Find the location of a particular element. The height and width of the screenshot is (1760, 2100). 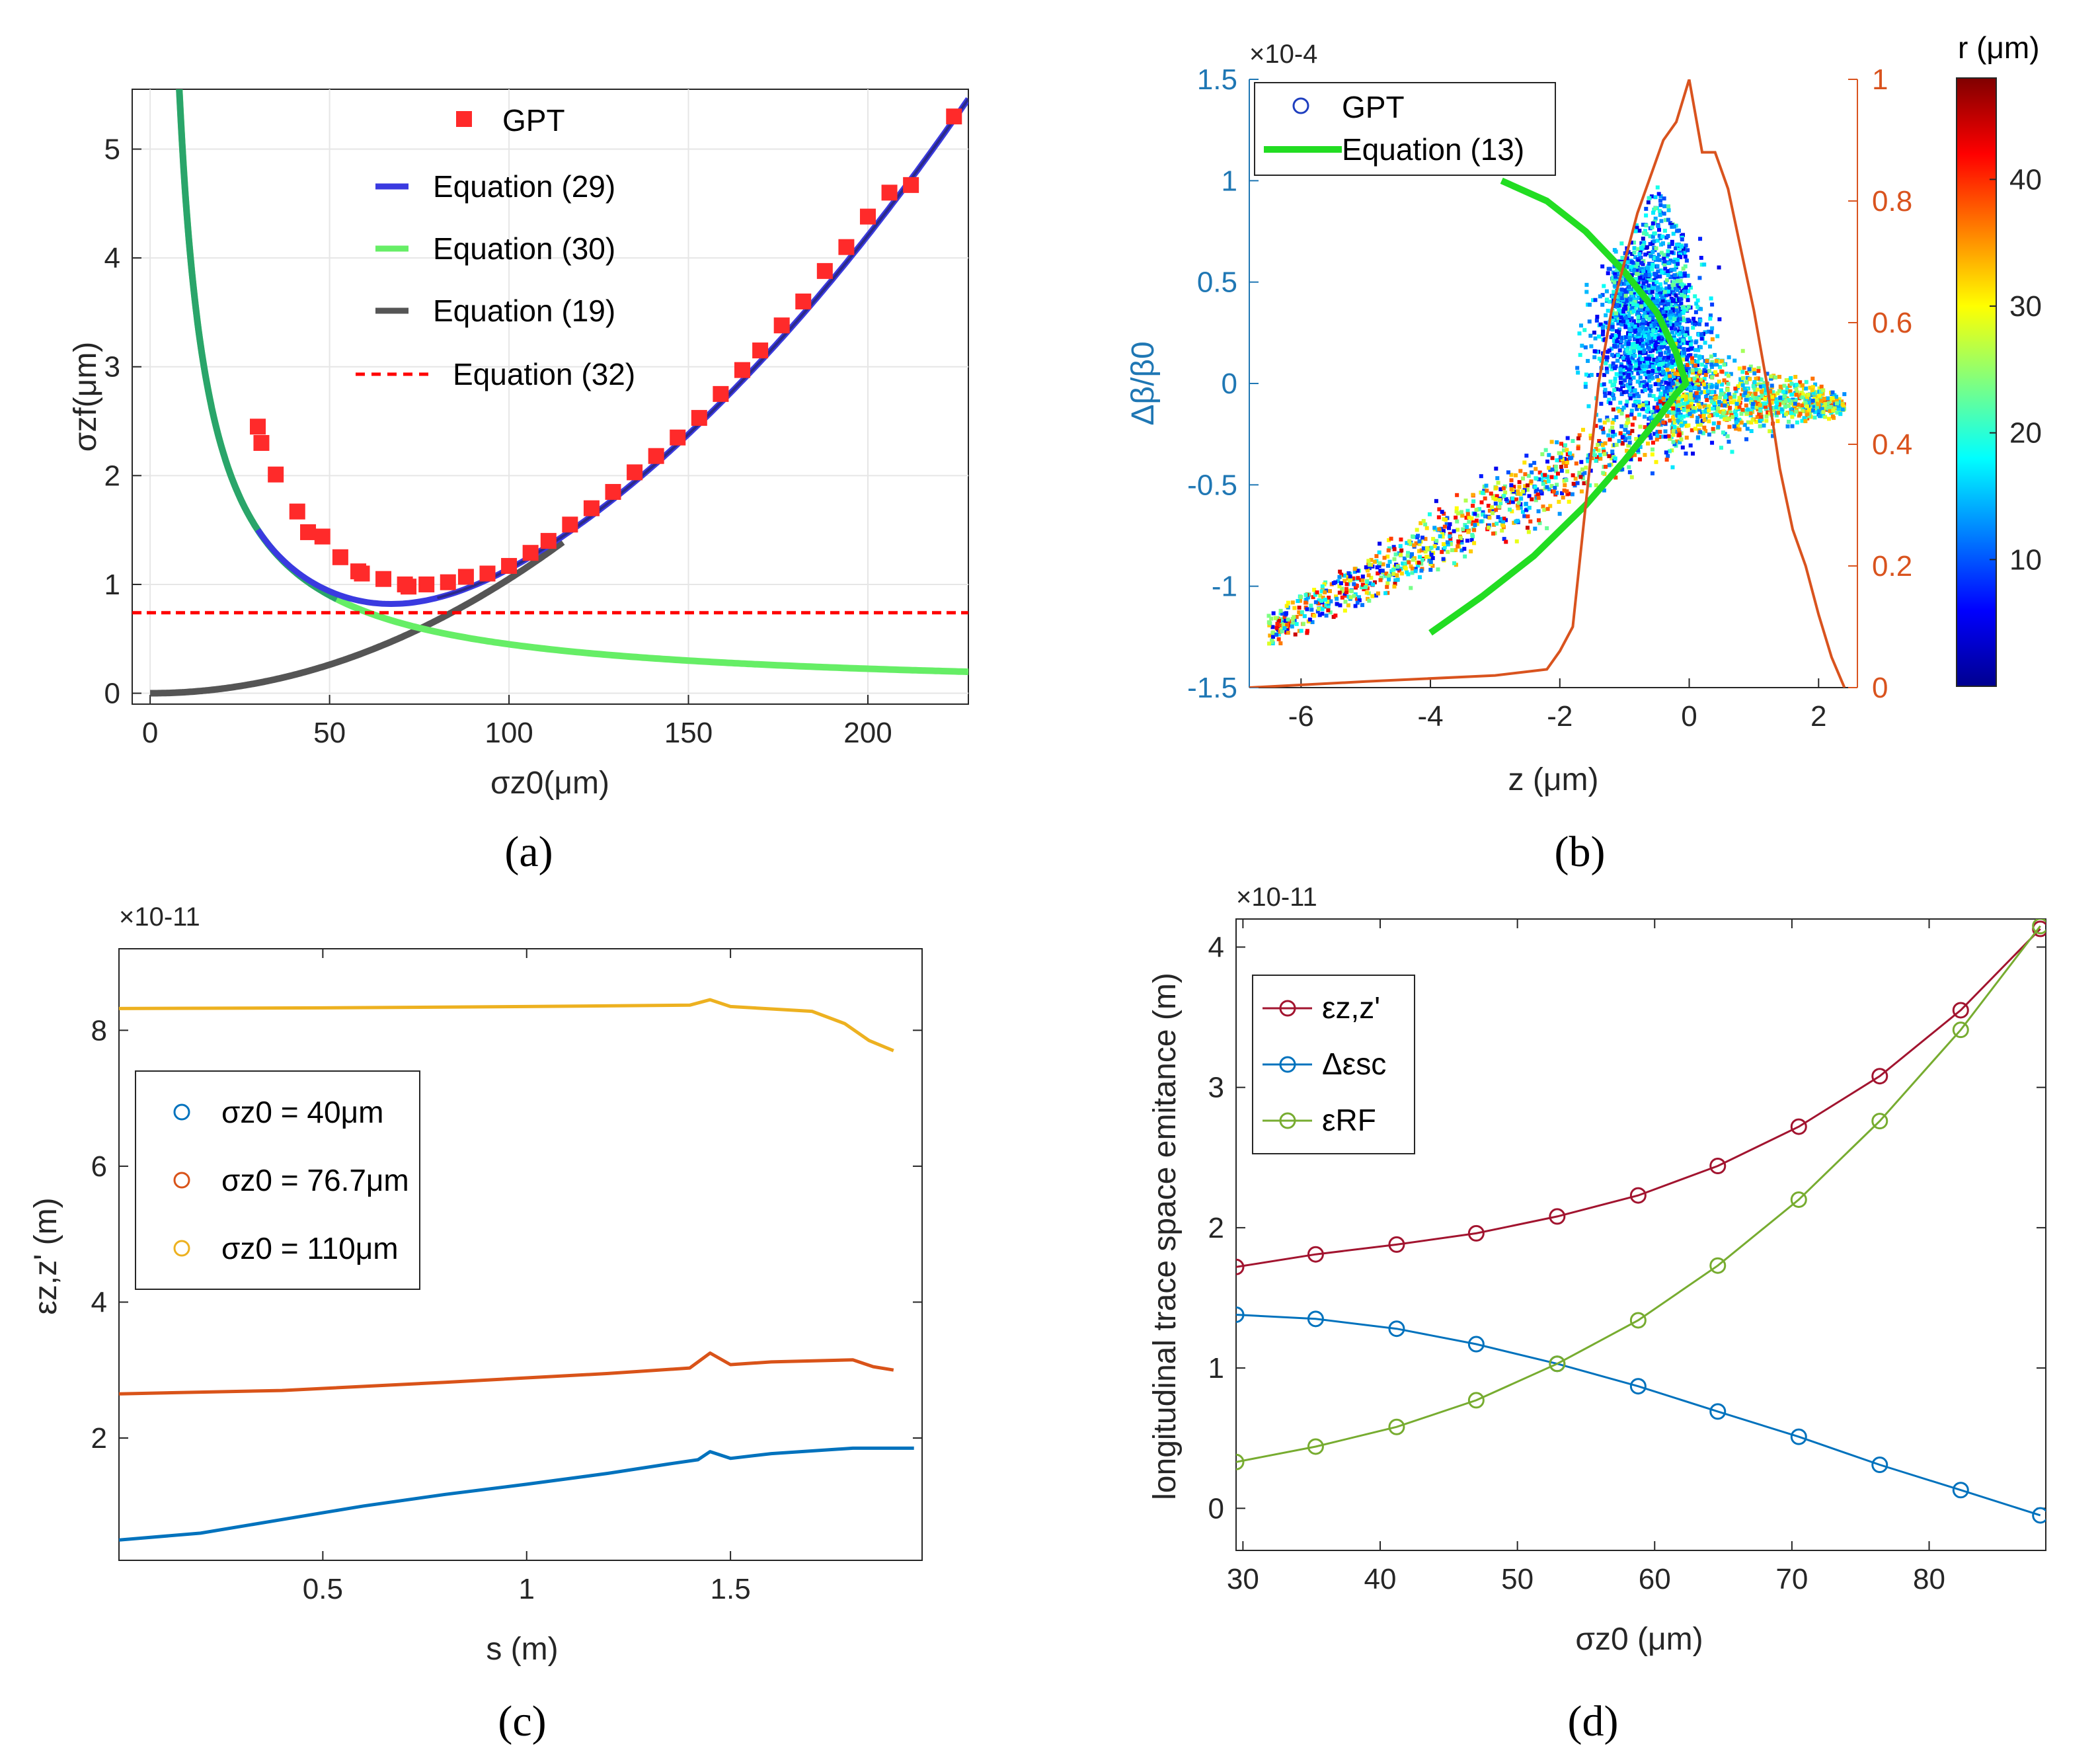

panel-d-ytick-label: 4 is located at coordinates (1216, 947).